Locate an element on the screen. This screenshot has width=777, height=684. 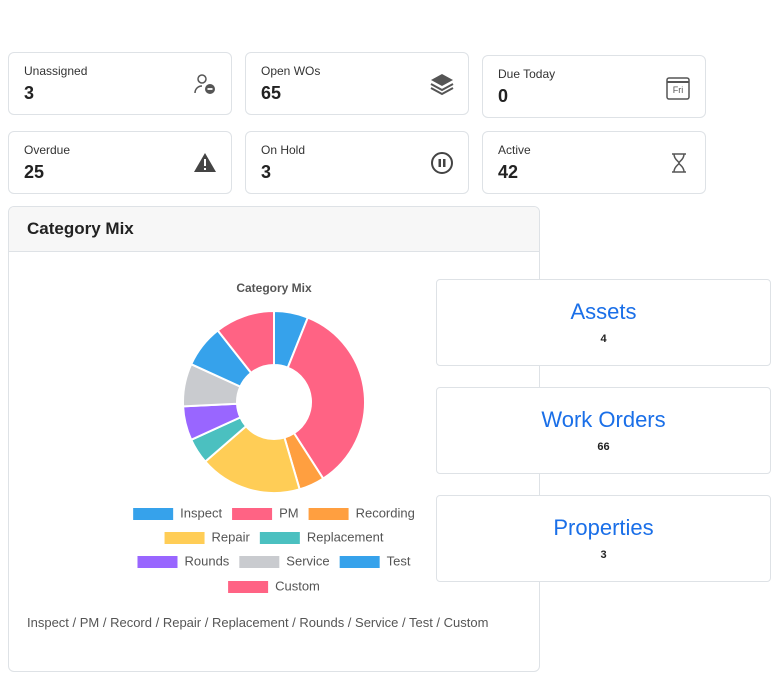
stat-value: 25 is located at coordinates (34, 172).